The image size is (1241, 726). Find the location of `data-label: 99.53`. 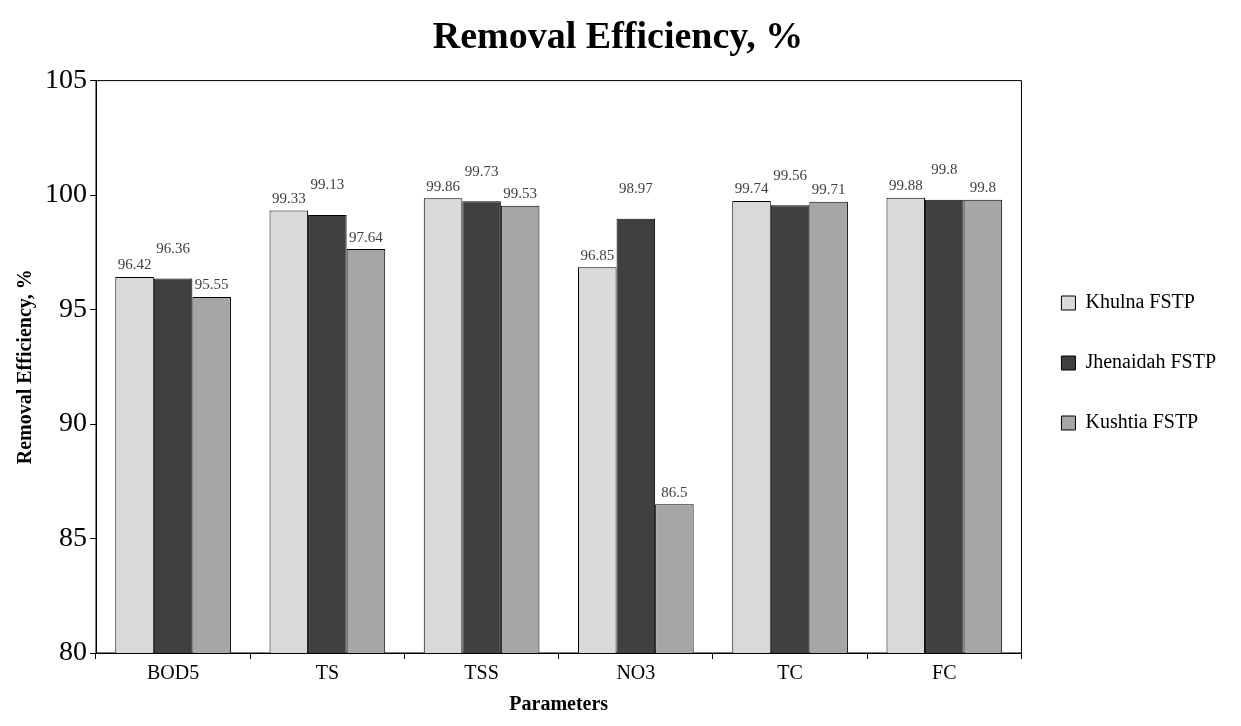

data-label: 99.53 is located at coordinates (520, 193).